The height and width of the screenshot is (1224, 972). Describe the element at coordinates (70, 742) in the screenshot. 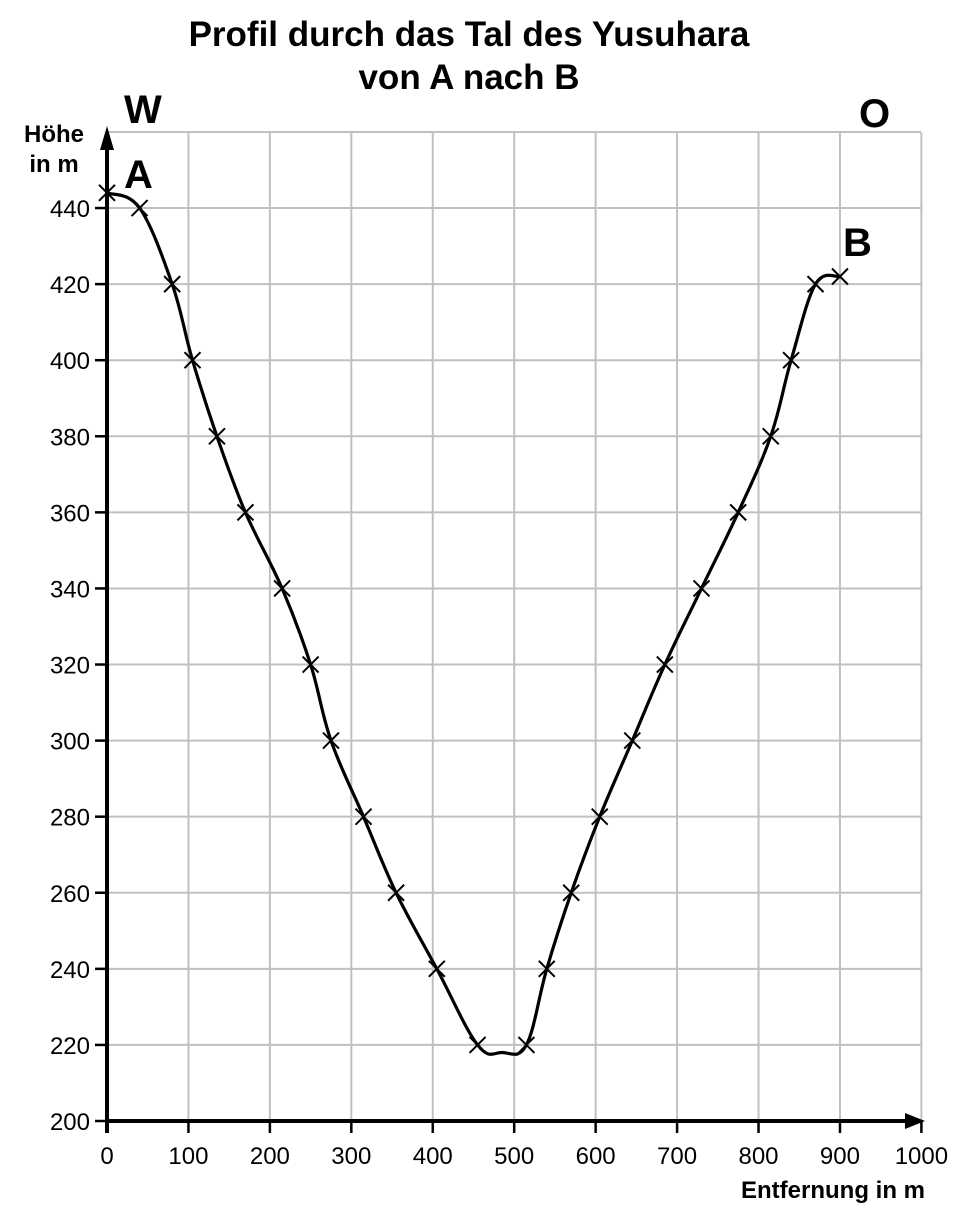

I see `y-tick-label: 300` at that location.